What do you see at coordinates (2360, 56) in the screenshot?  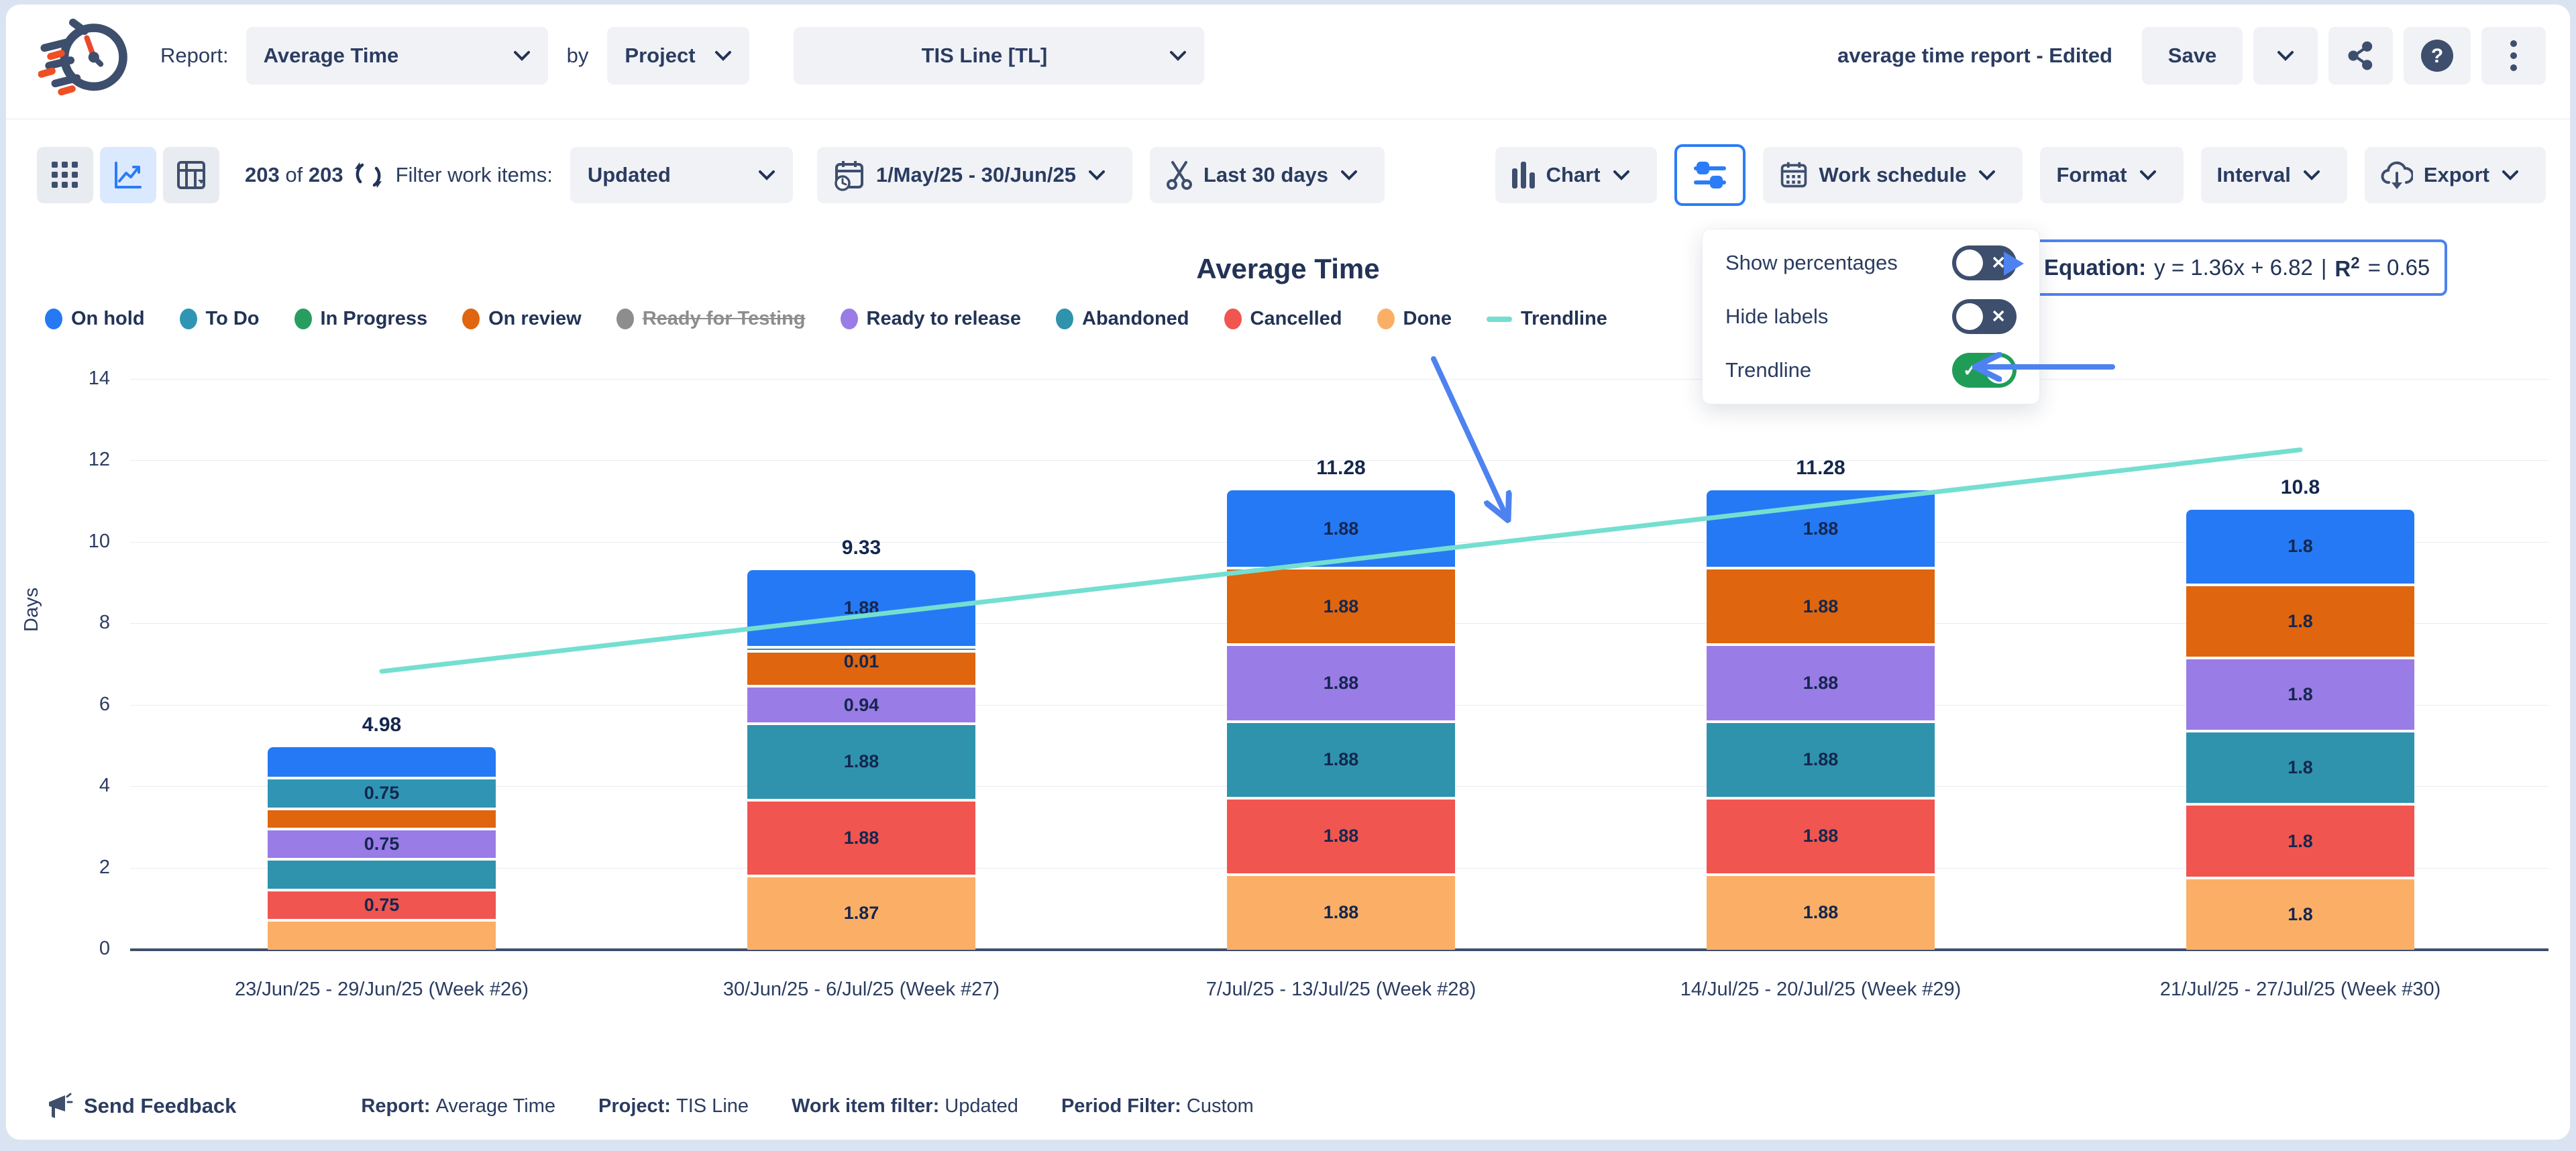 I see `share-button` at bounding box center [2360, 56].